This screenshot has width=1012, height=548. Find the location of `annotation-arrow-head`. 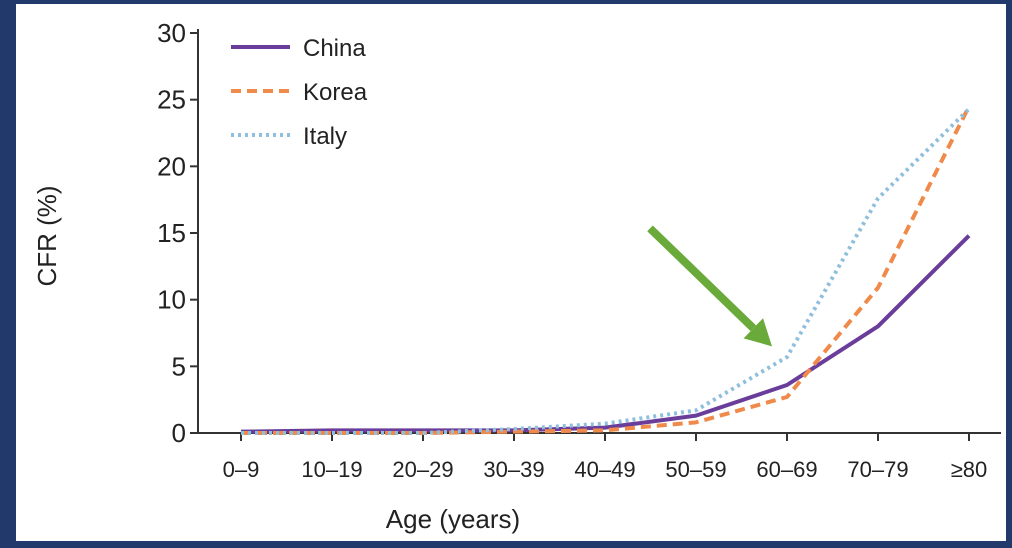

annotation-arrow-head is located at coordinates (757, 332).